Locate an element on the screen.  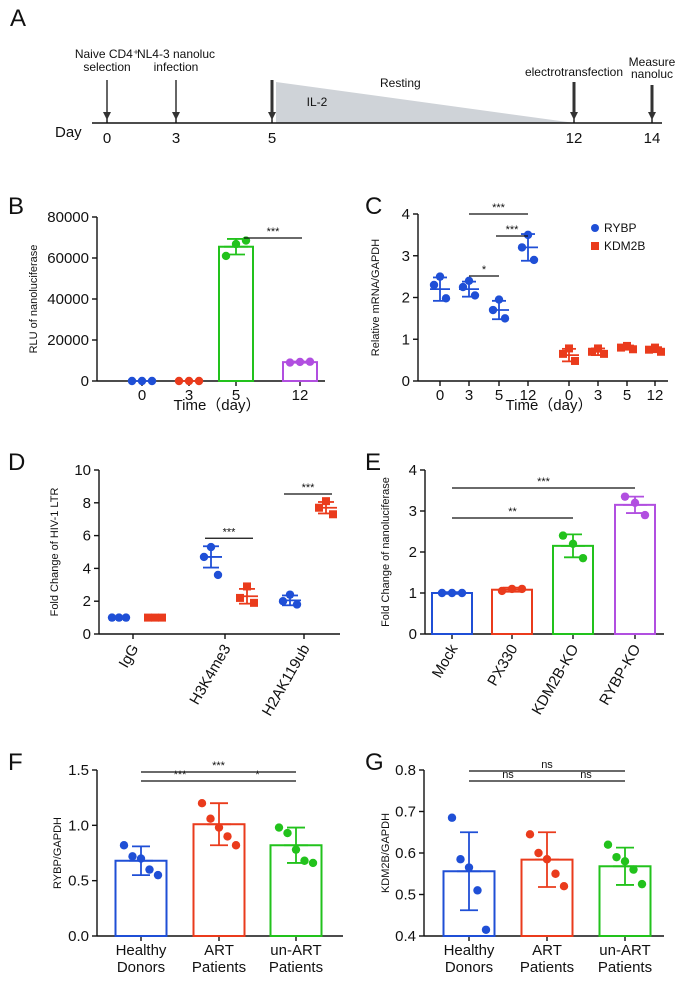
bar is located at coordinates (236, 313).